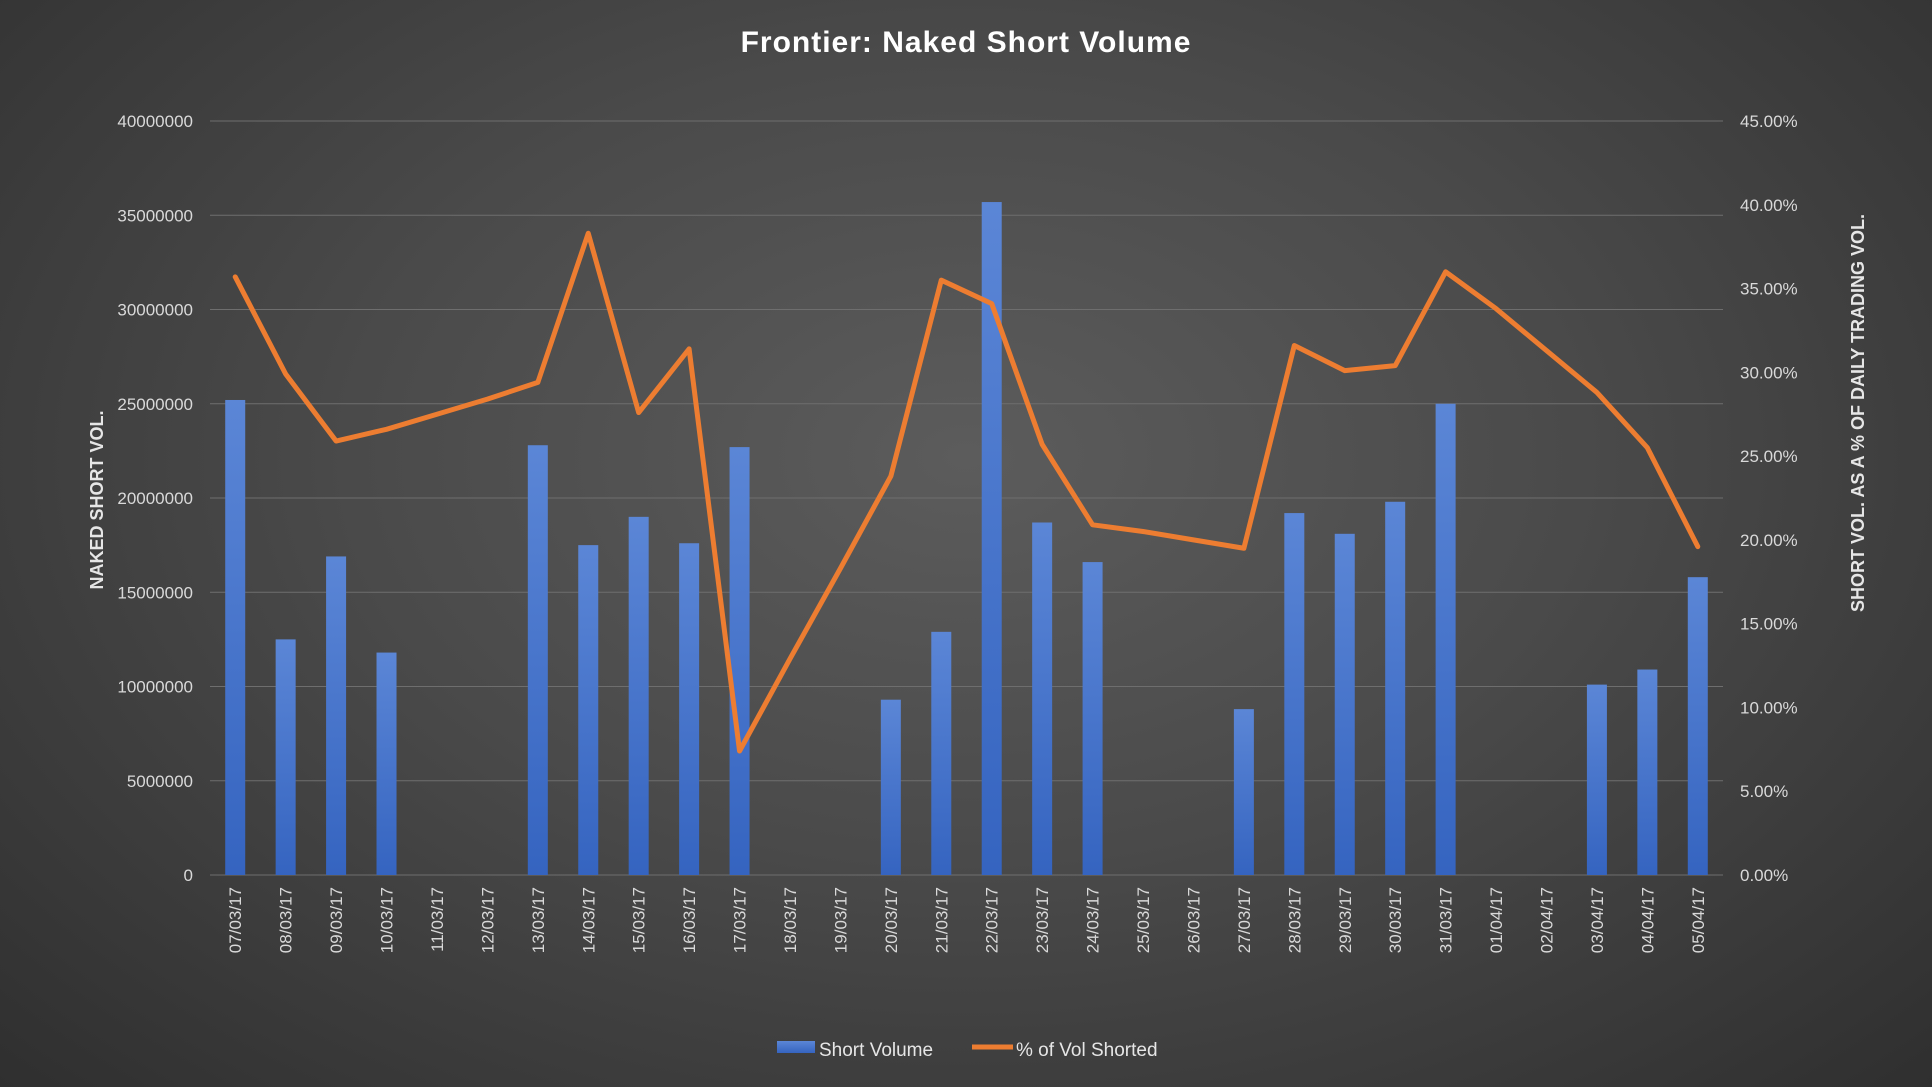 This screenshot has height=1087, width=1932. What do you see at coordinates (1546, 920) in the screenshot?
I see `x-tick-label: 02/04/17` at bounding box center [1546, 920].